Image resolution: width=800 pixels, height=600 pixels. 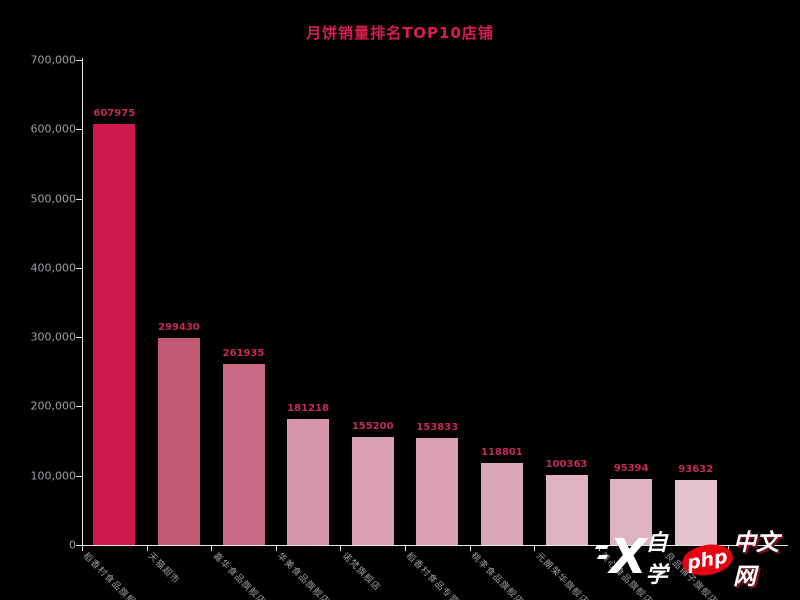 What do you see at coordinates (631, 468) in the screenshot?
I see `bar-value-label: 95394` at bounding box center [631, 468].